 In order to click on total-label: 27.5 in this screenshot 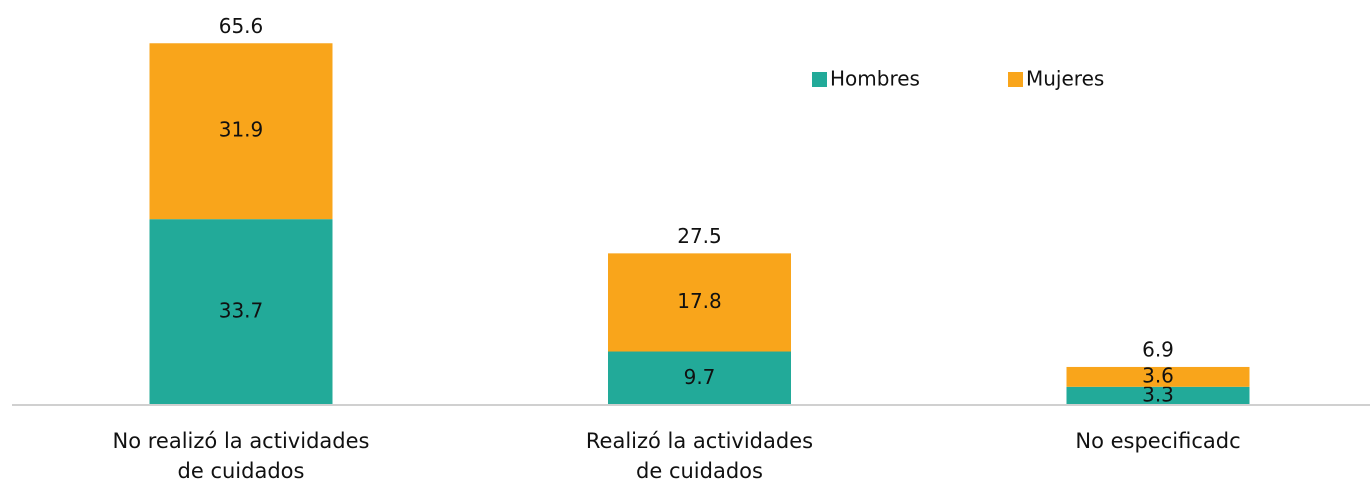, I will do `click(699, 236)`.